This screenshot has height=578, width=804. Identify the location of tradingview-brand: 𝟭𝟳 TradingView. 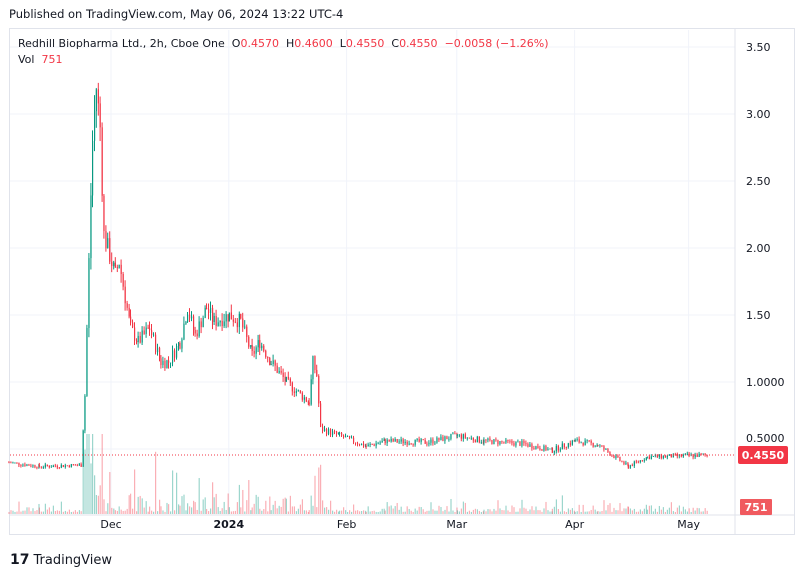
(61, 560).